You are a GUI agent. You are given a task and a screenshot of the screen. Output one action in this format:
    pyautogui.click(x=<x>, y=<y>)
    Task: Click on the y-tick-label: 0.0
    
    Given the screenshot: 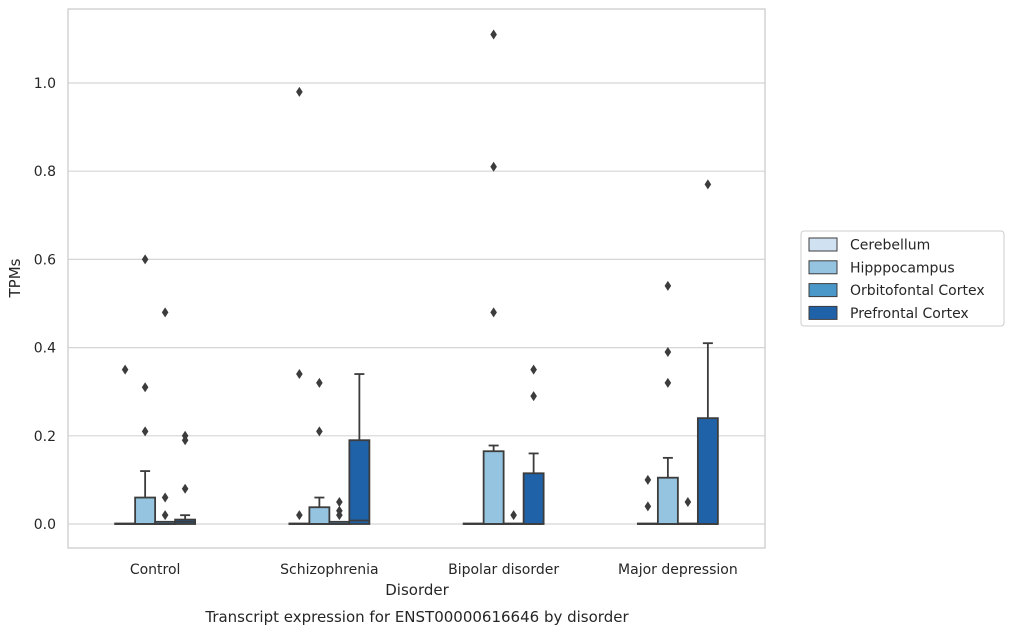 What is the action you would take?
    pyautogui.click(x=45, y=525)
    